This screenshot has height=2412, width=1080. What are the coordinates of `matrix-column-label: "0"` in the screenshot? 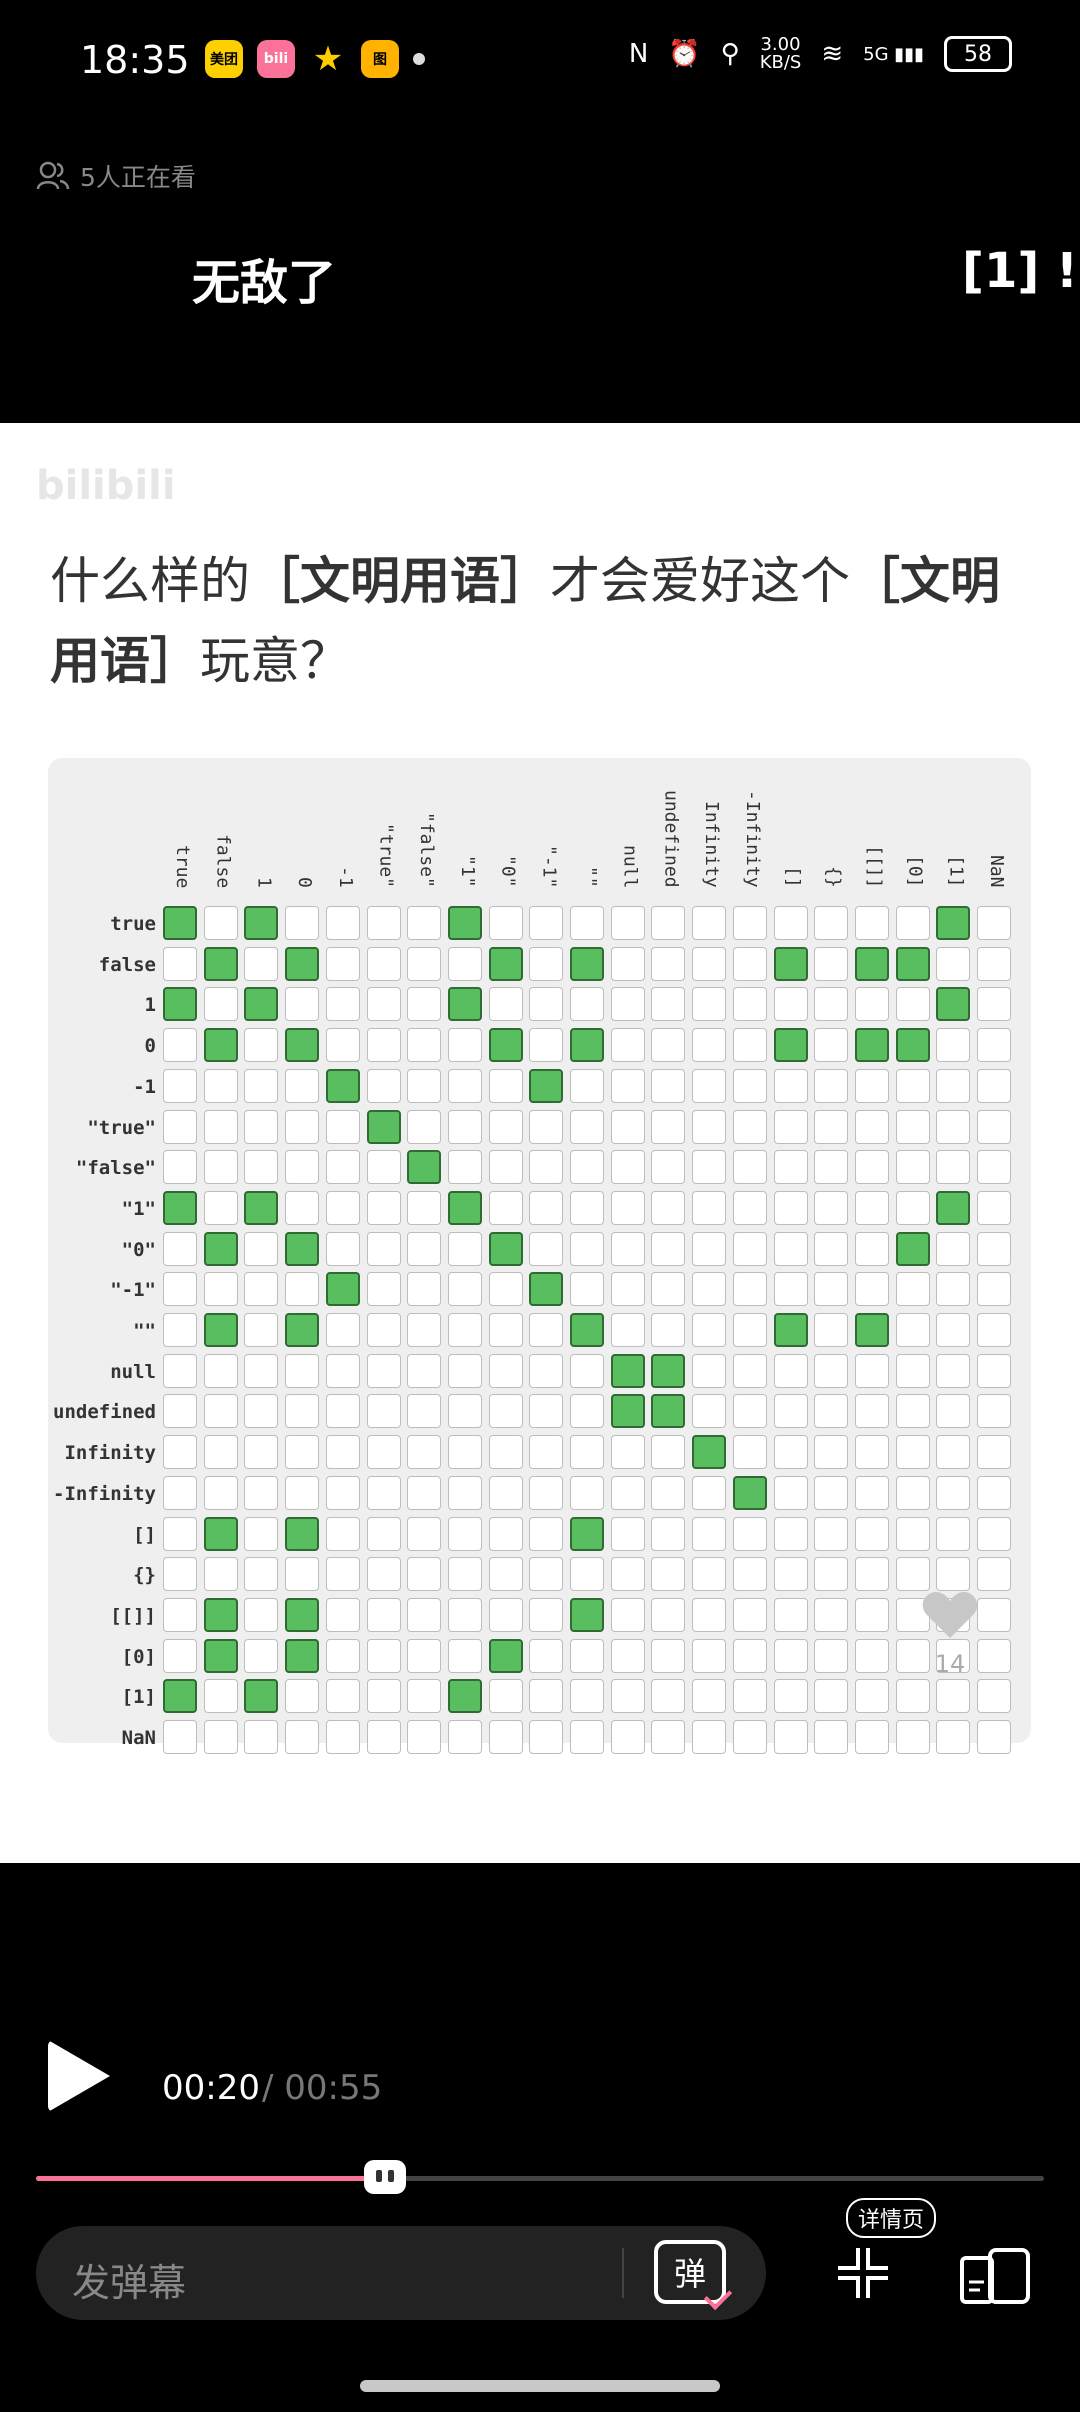 It's located at (508, 871).